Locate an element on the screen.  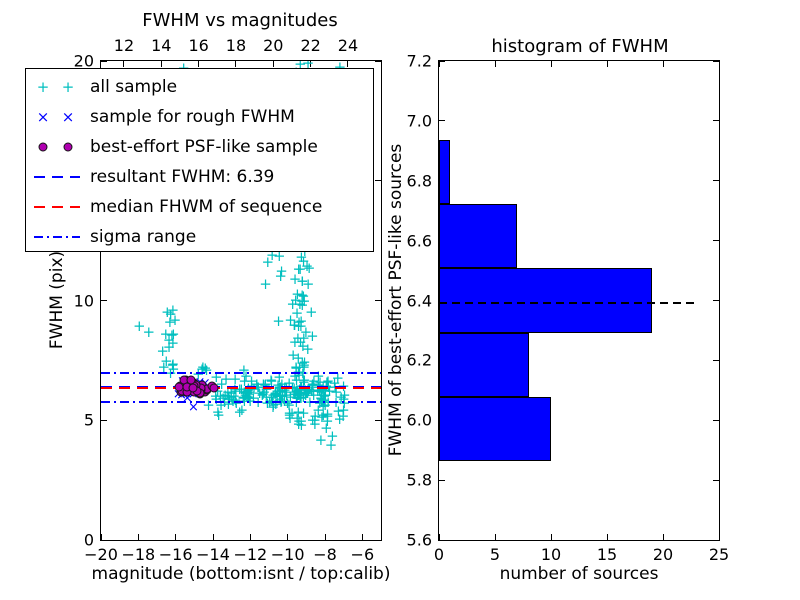
legend-sample: + + is located at coordinates (55, 87).